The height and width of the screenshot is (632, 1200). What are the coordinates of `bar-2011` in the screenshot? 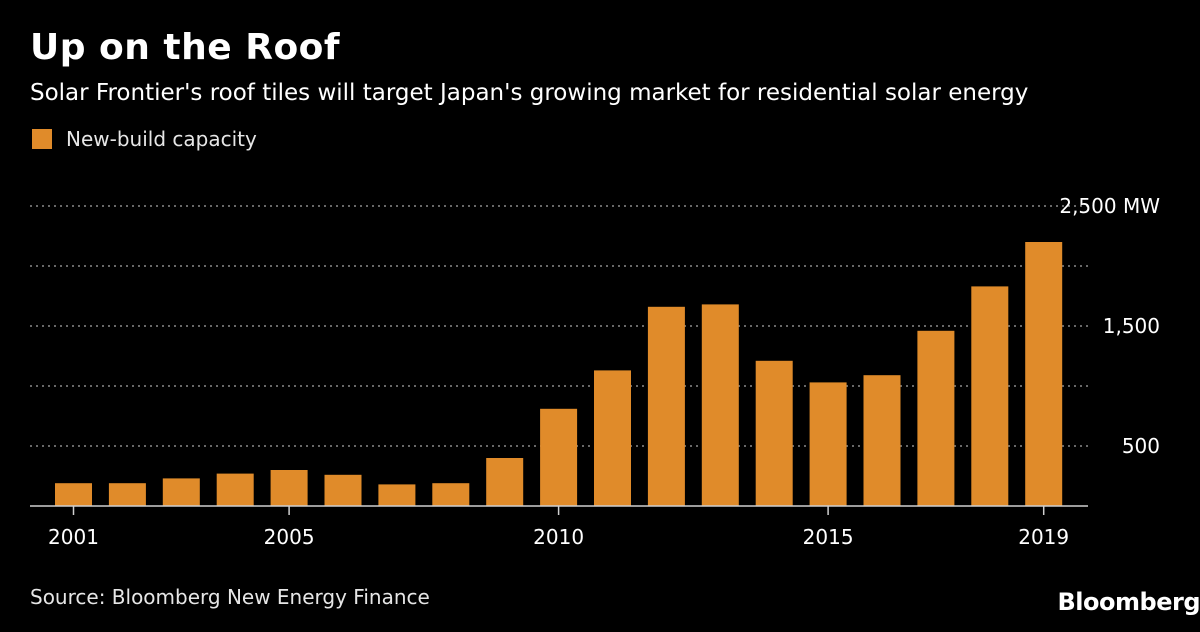 It's located at (612, 438).